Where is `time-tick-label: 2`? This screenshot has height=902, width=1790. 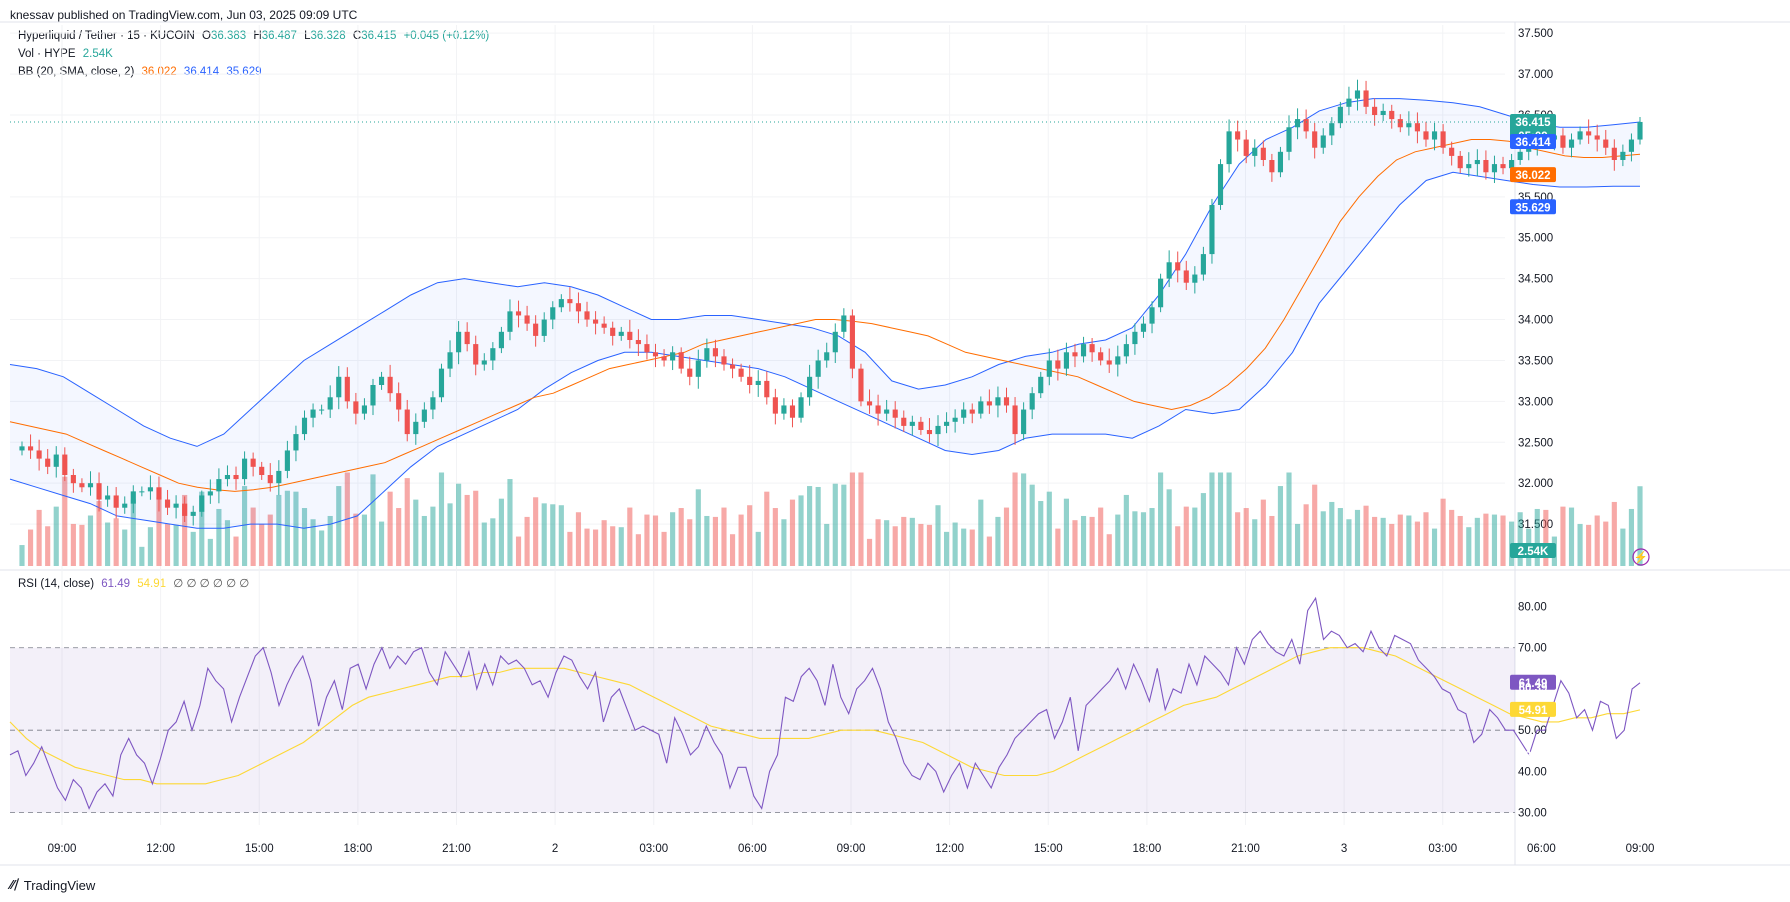 time-tick-label: 2 is located at coordinates (555, 849).